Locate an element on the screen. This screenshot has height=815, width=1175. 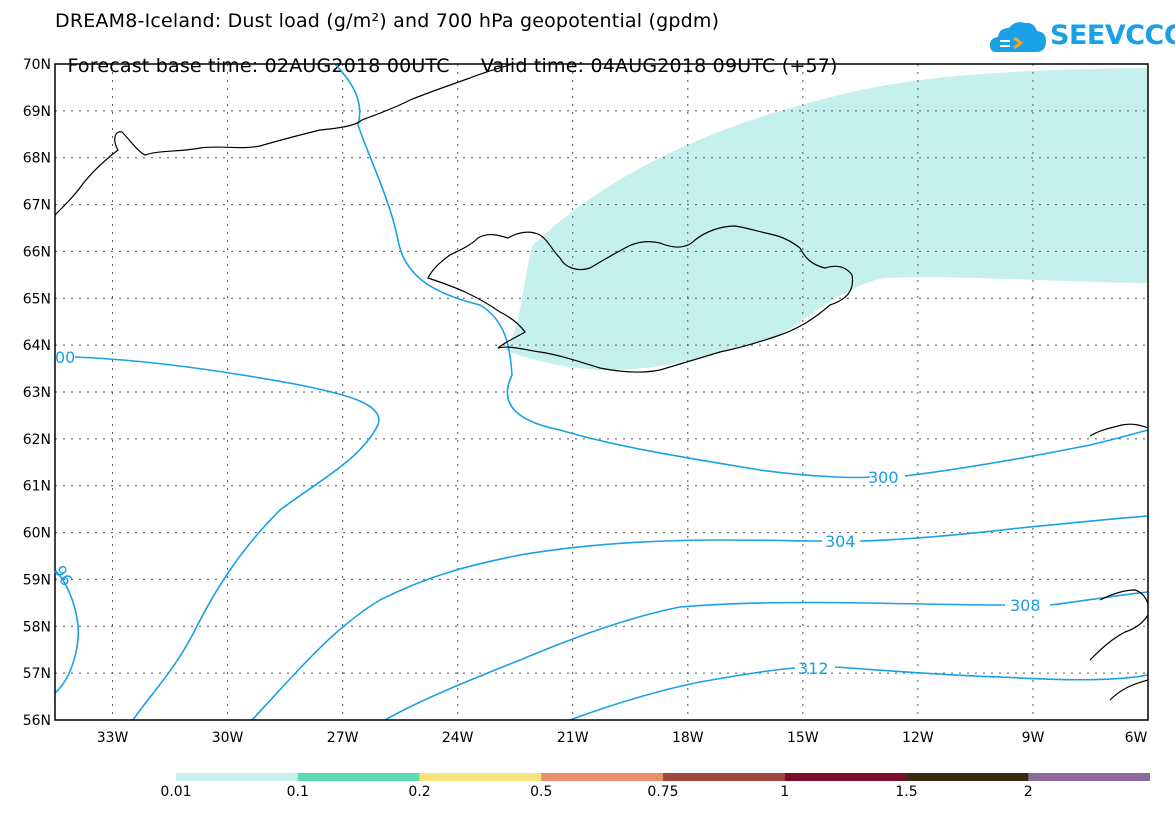
greenland-coast is located at coordinates (284, 140).